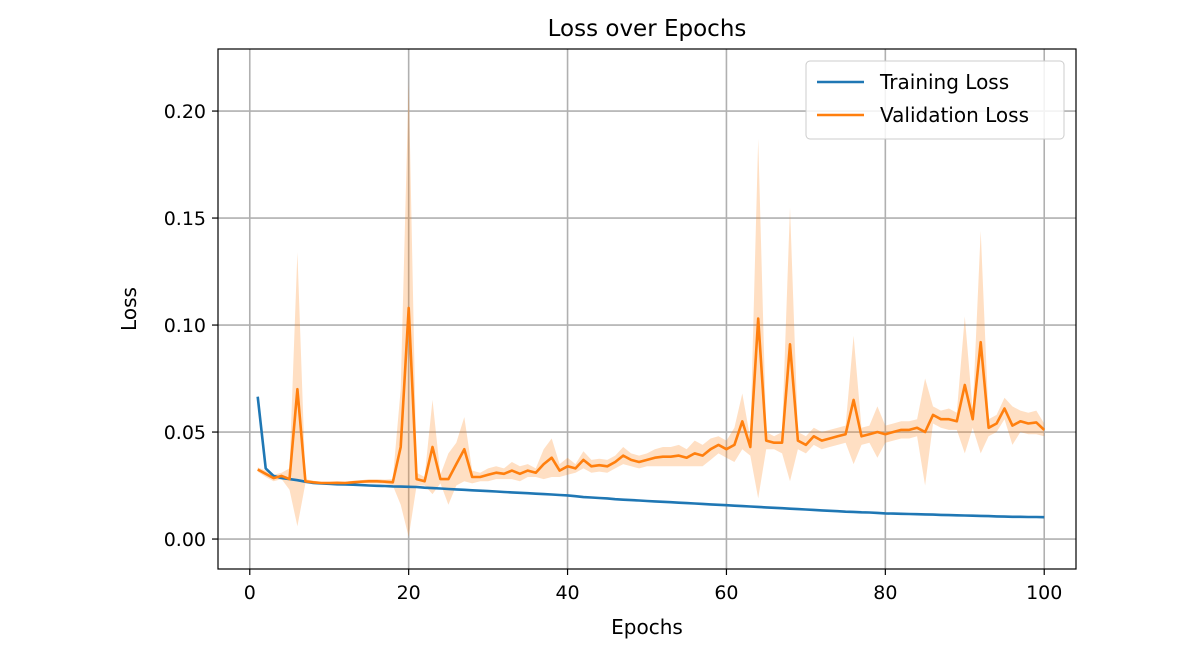 The height and width of the screenshot is (651, 1201). What do you see at coordinates (885, 593) in the screenshot?
I see `x-tick-label: 80` at bounding box center [885, 593].